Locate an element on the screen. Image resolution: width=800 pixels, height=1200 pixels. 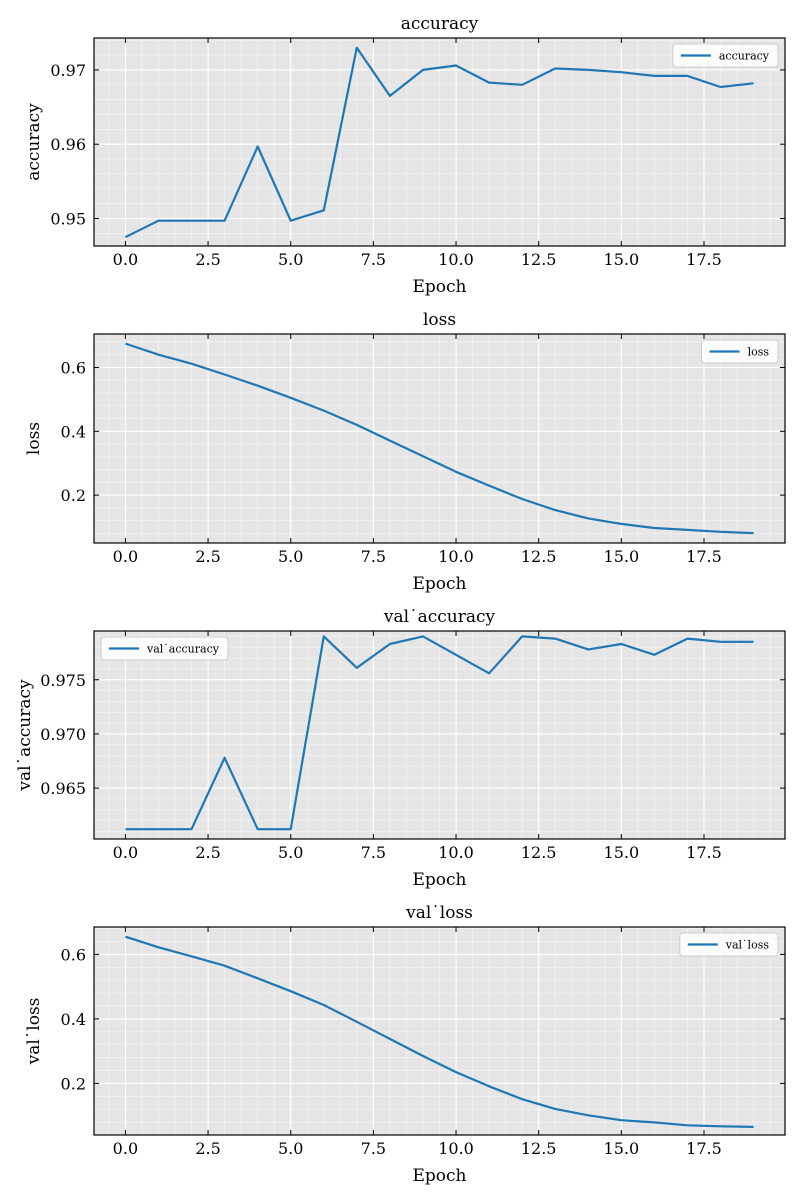
minor-grid is located at coordinates (439, 735).